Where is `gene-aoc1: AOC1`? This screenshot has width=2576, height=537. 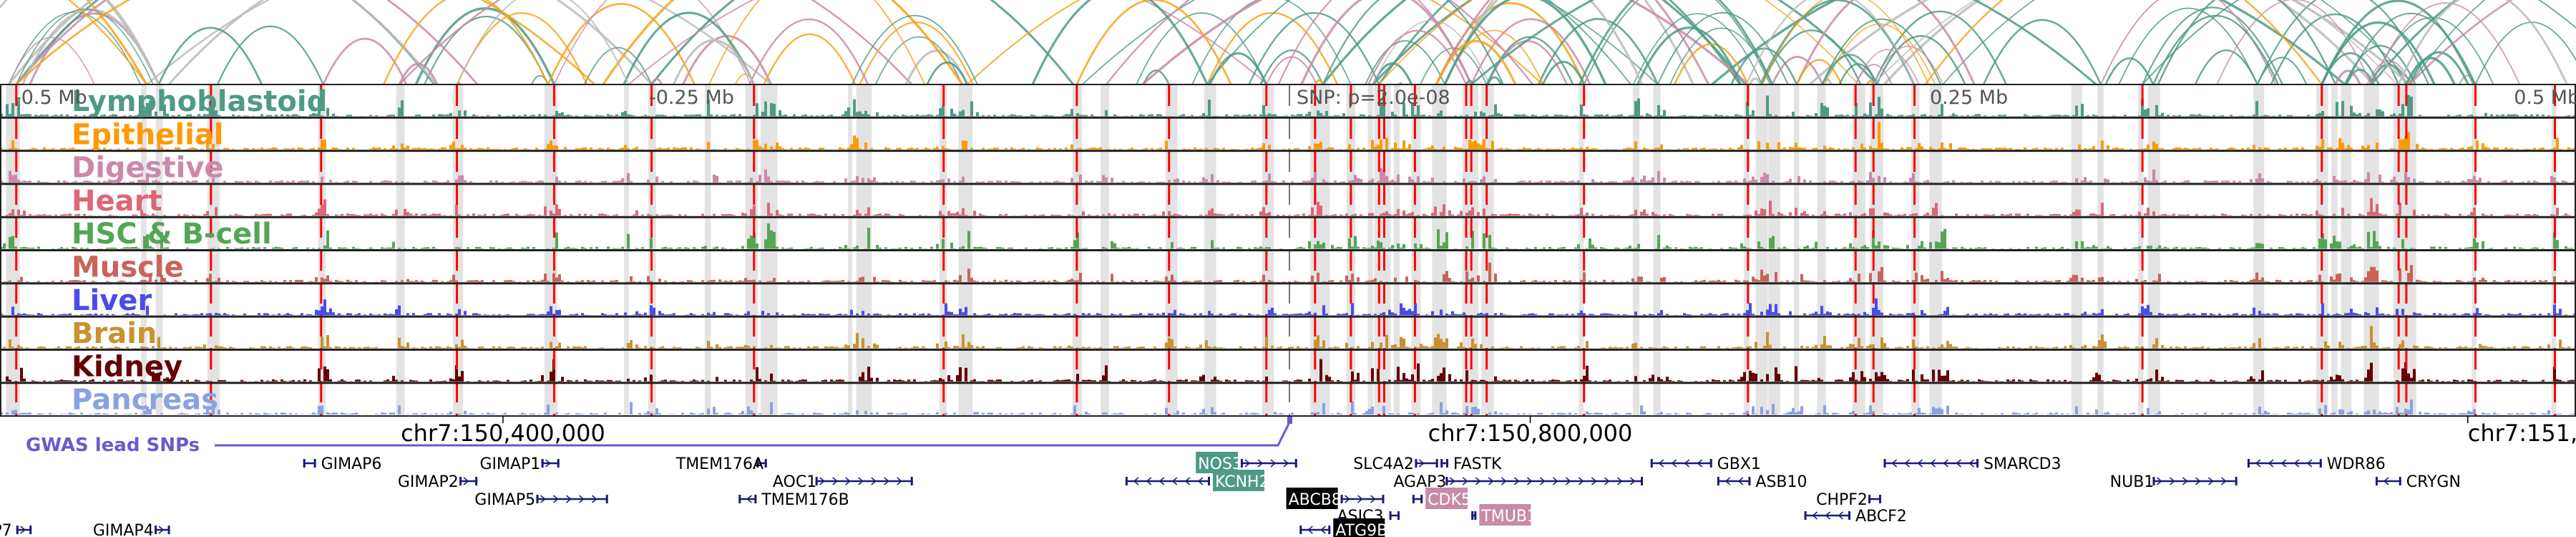
gene-aoc1: AOC1 is located at coordinates (843, 482).